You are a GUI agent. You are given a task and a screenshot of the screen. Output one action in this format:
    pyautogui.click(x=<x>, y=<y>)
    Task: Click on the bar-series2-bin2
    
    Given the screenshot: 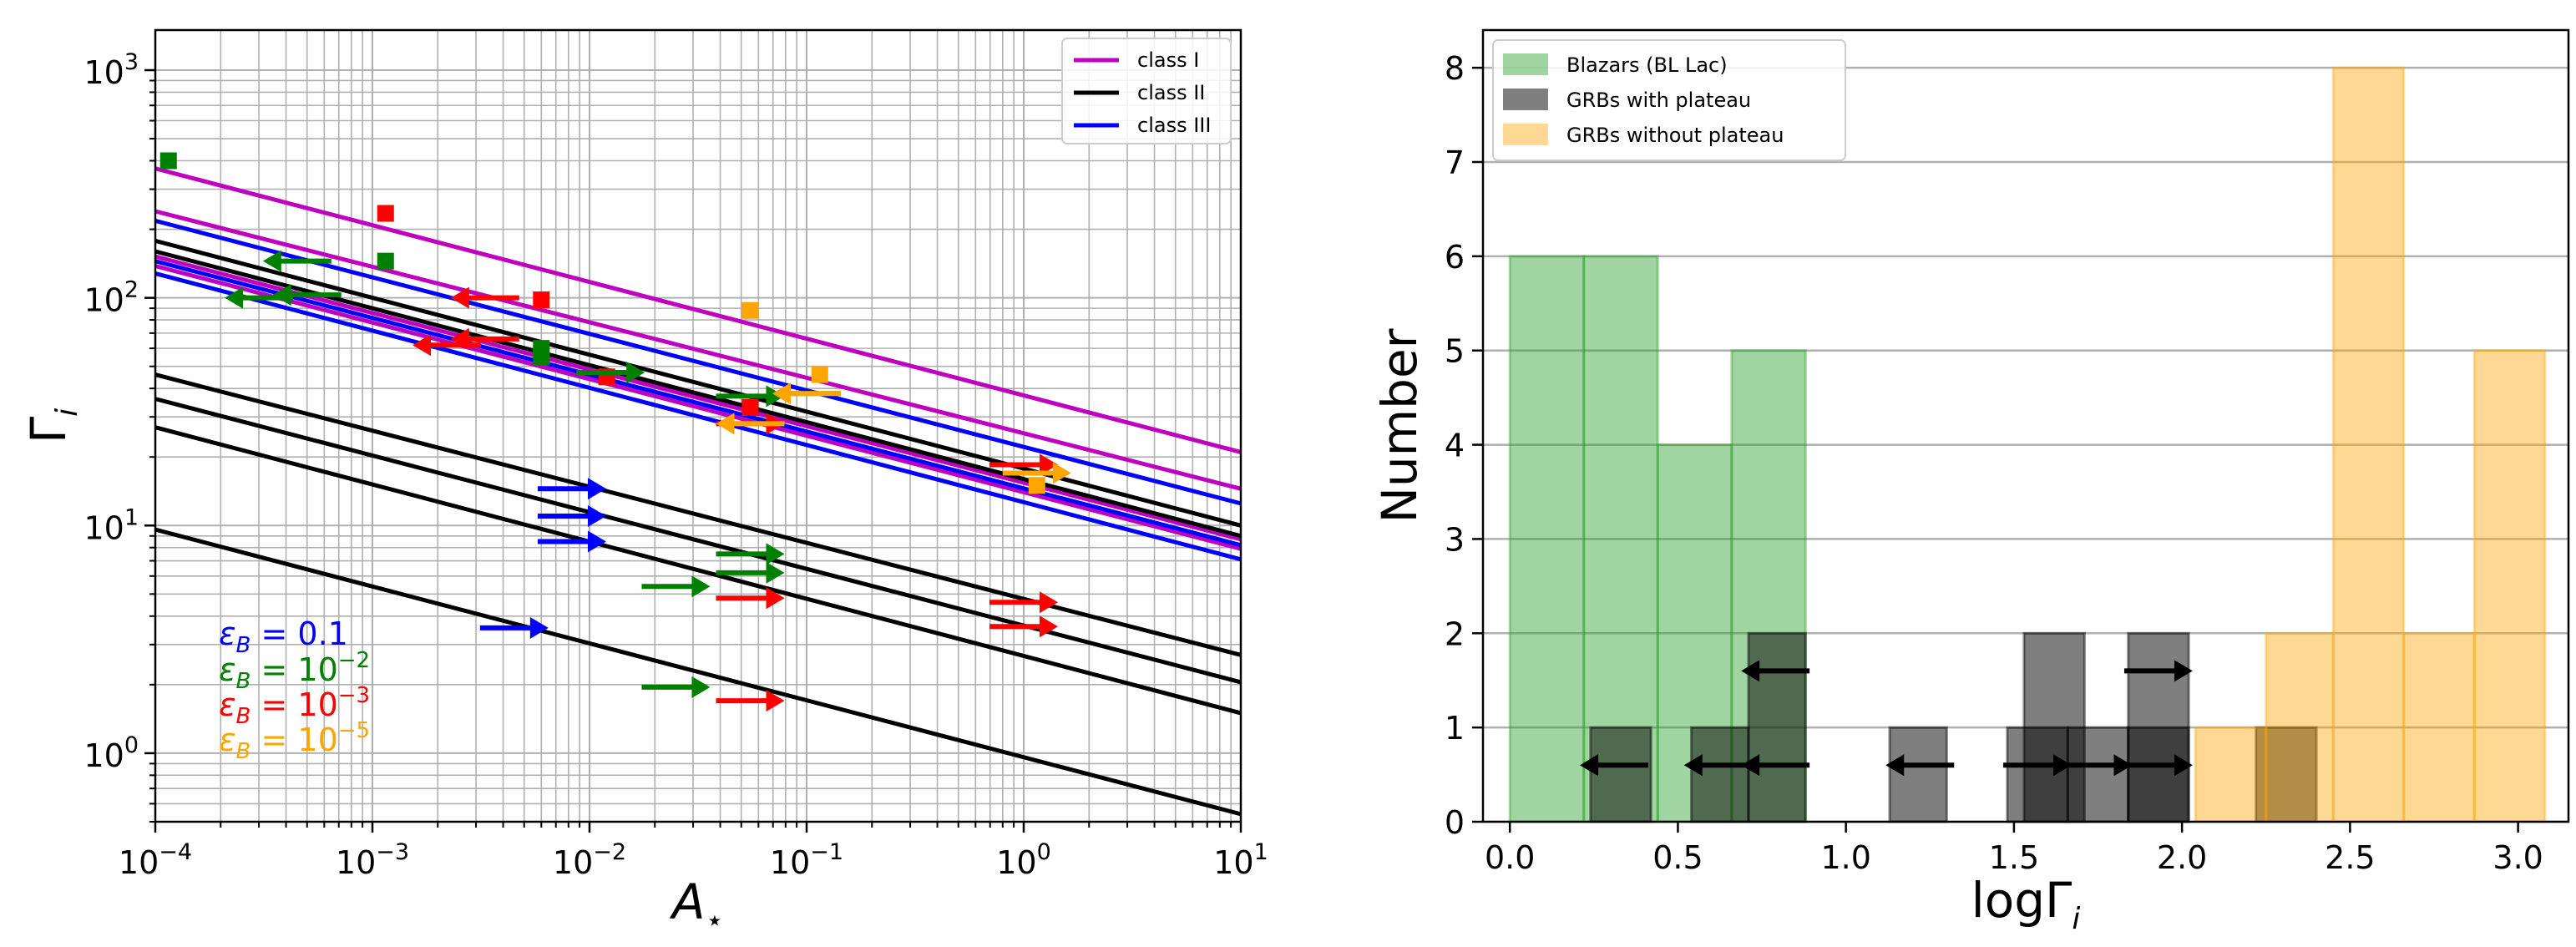 What is the action you would take?
    pyautogui.click(x=2368, y=445)
    